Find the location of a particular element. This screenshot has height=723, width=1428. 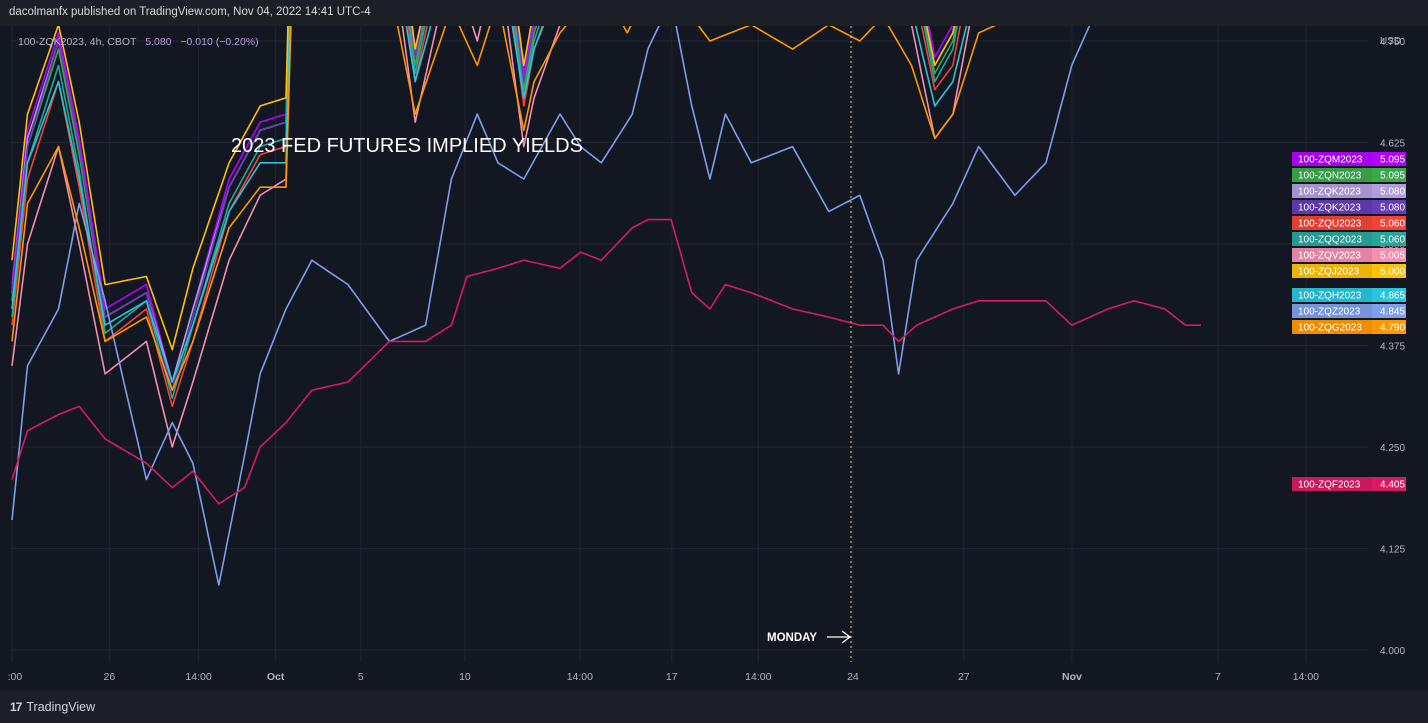

price-tag-name: 100-ZQG2023 is located at coordinates (1330, 328).